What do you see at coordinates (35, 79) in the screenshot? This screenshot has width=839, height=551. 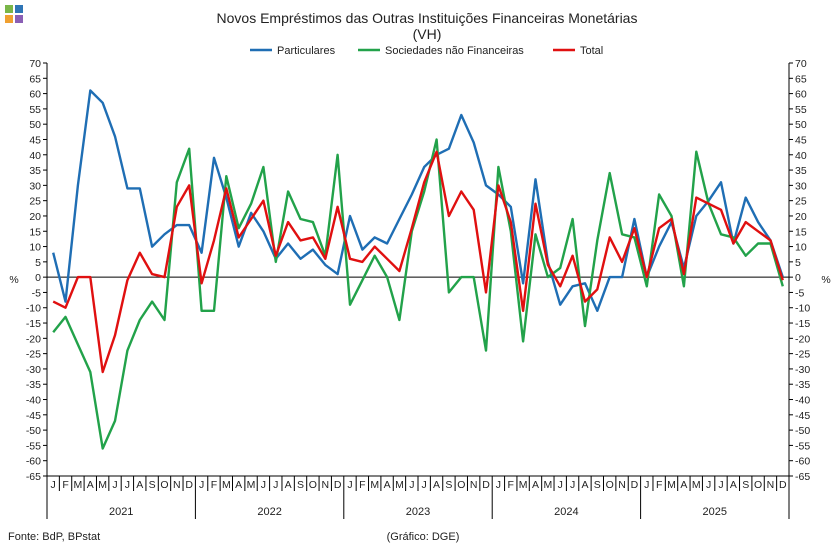 I see `y-tick-label-left: 65` at bounding box center [35, 79].